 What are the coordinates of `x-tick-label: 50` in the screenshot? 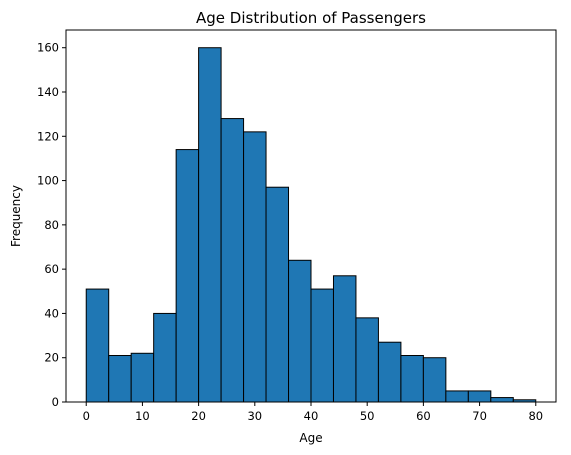 It's located at (367, 416).